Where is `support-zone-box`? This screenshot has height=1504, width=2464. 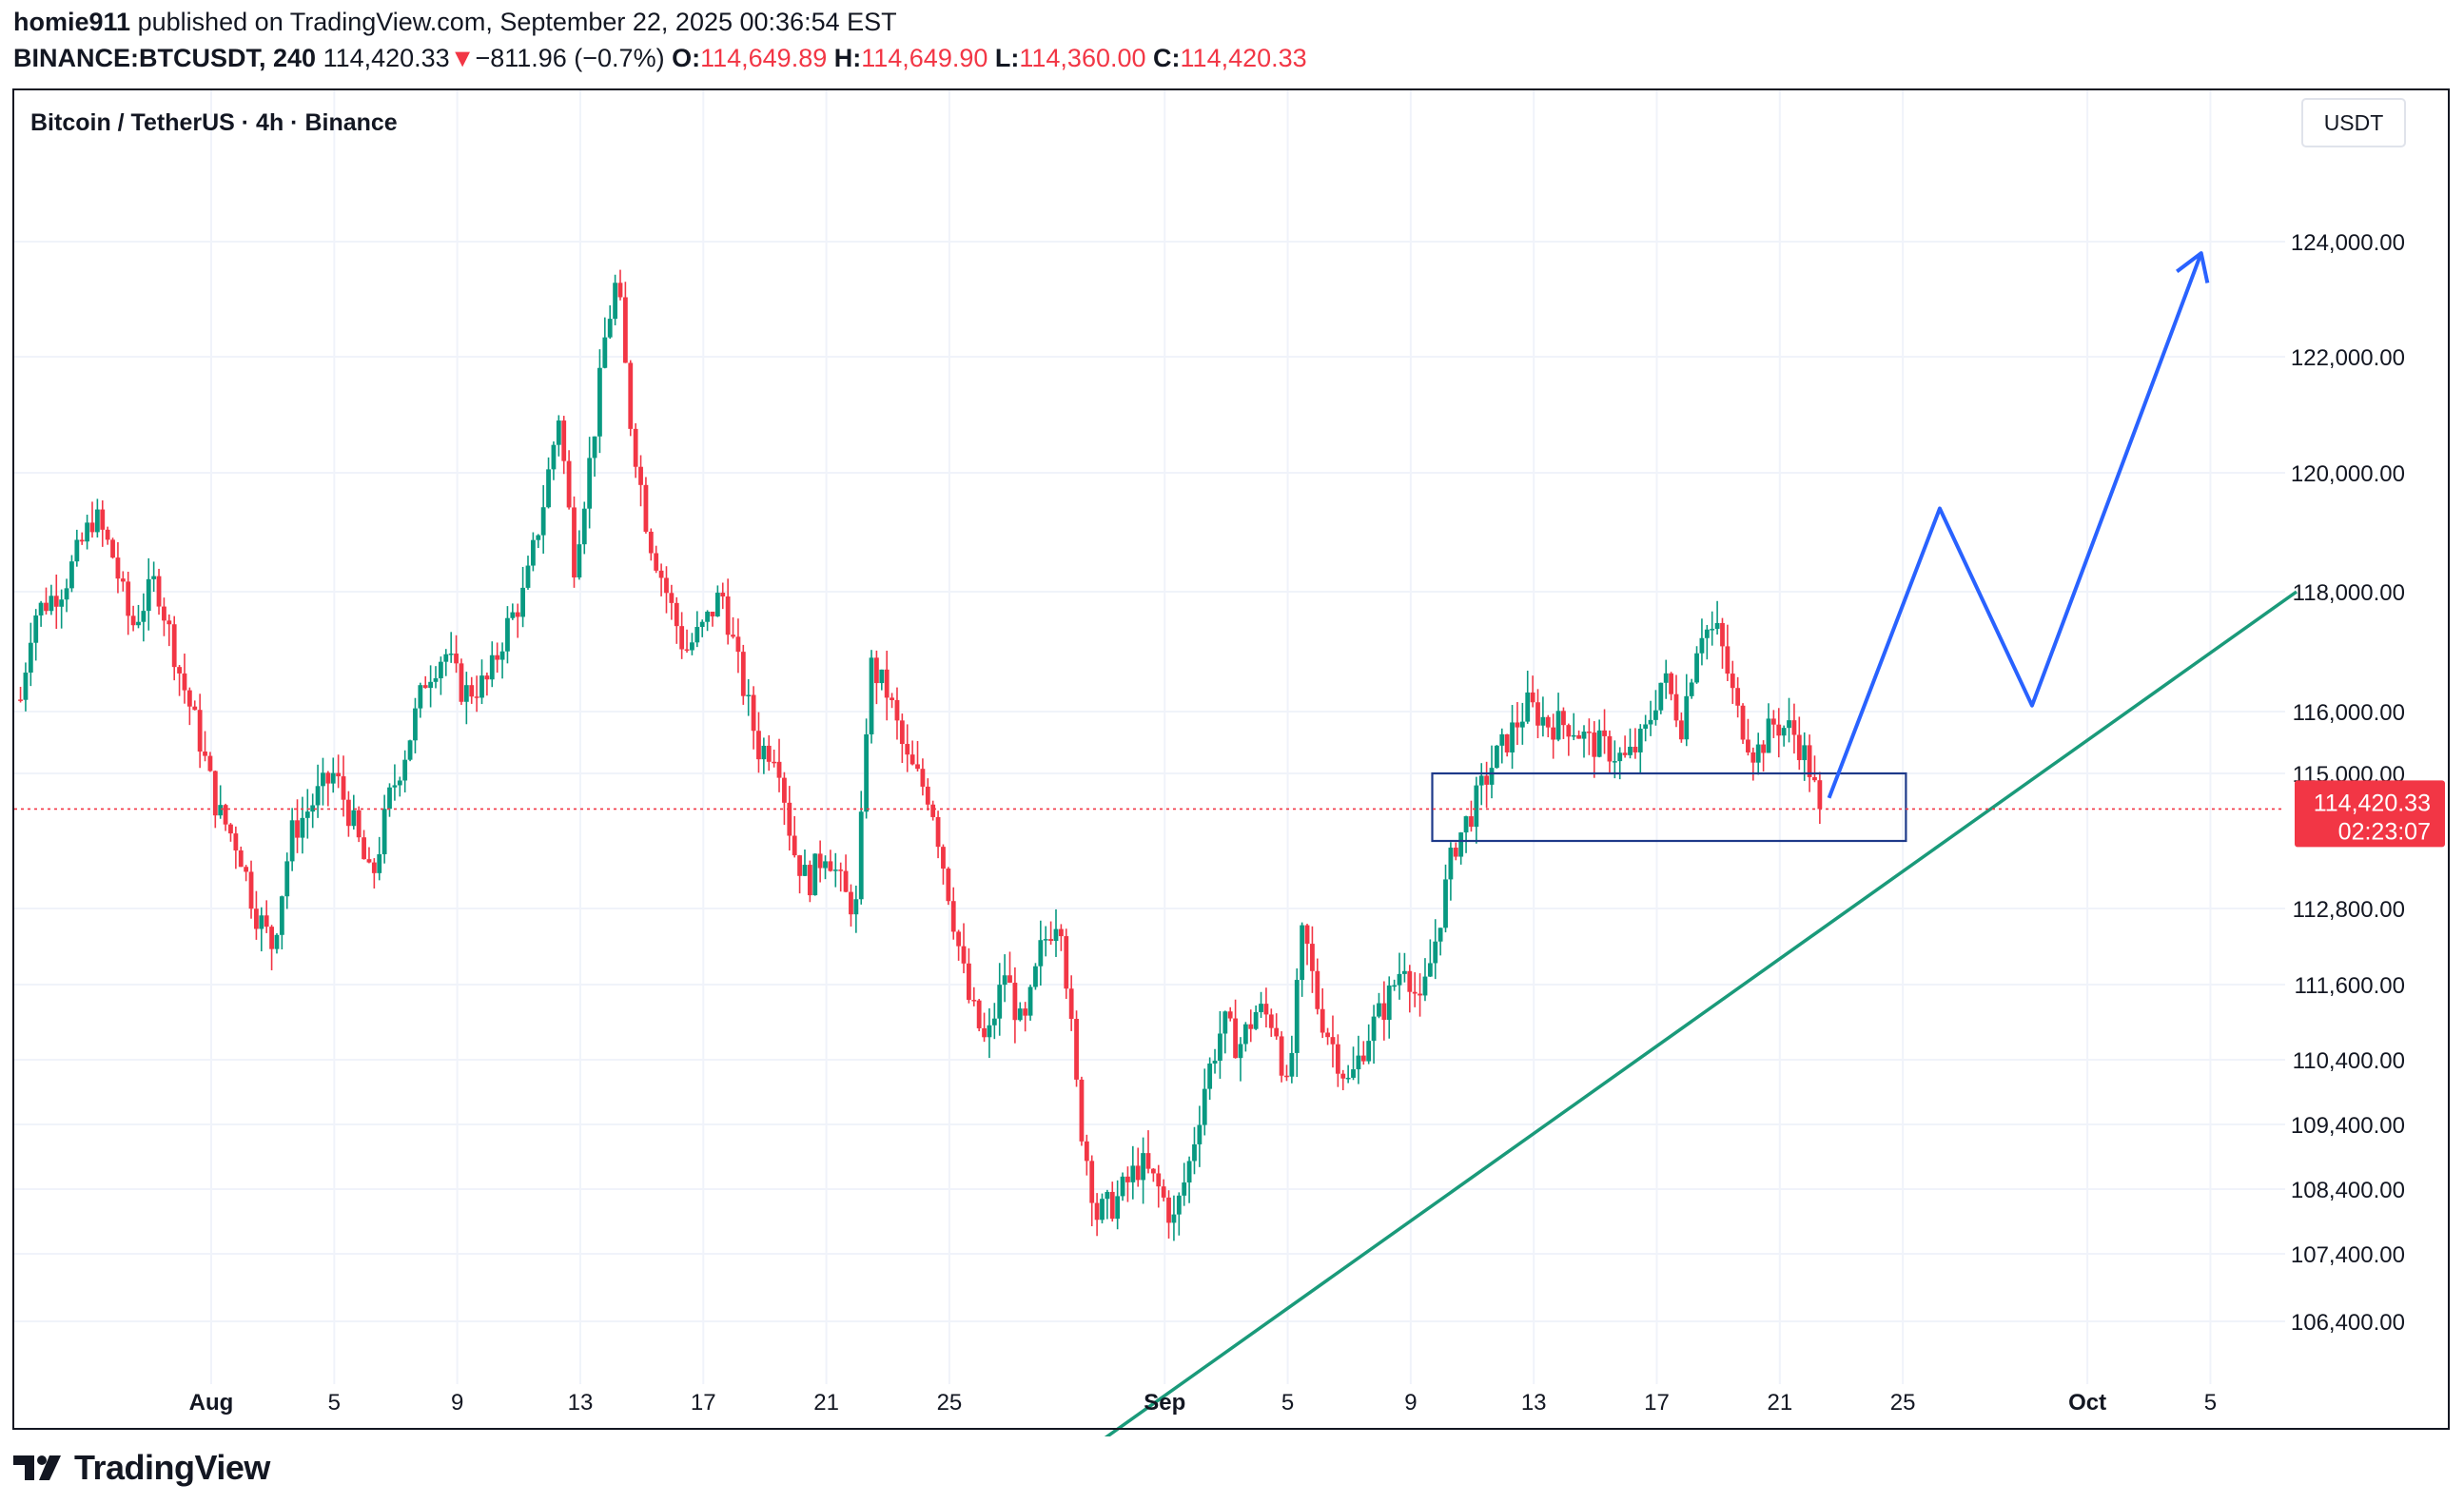 support-zone-box is located at coordinates (1669, 807).